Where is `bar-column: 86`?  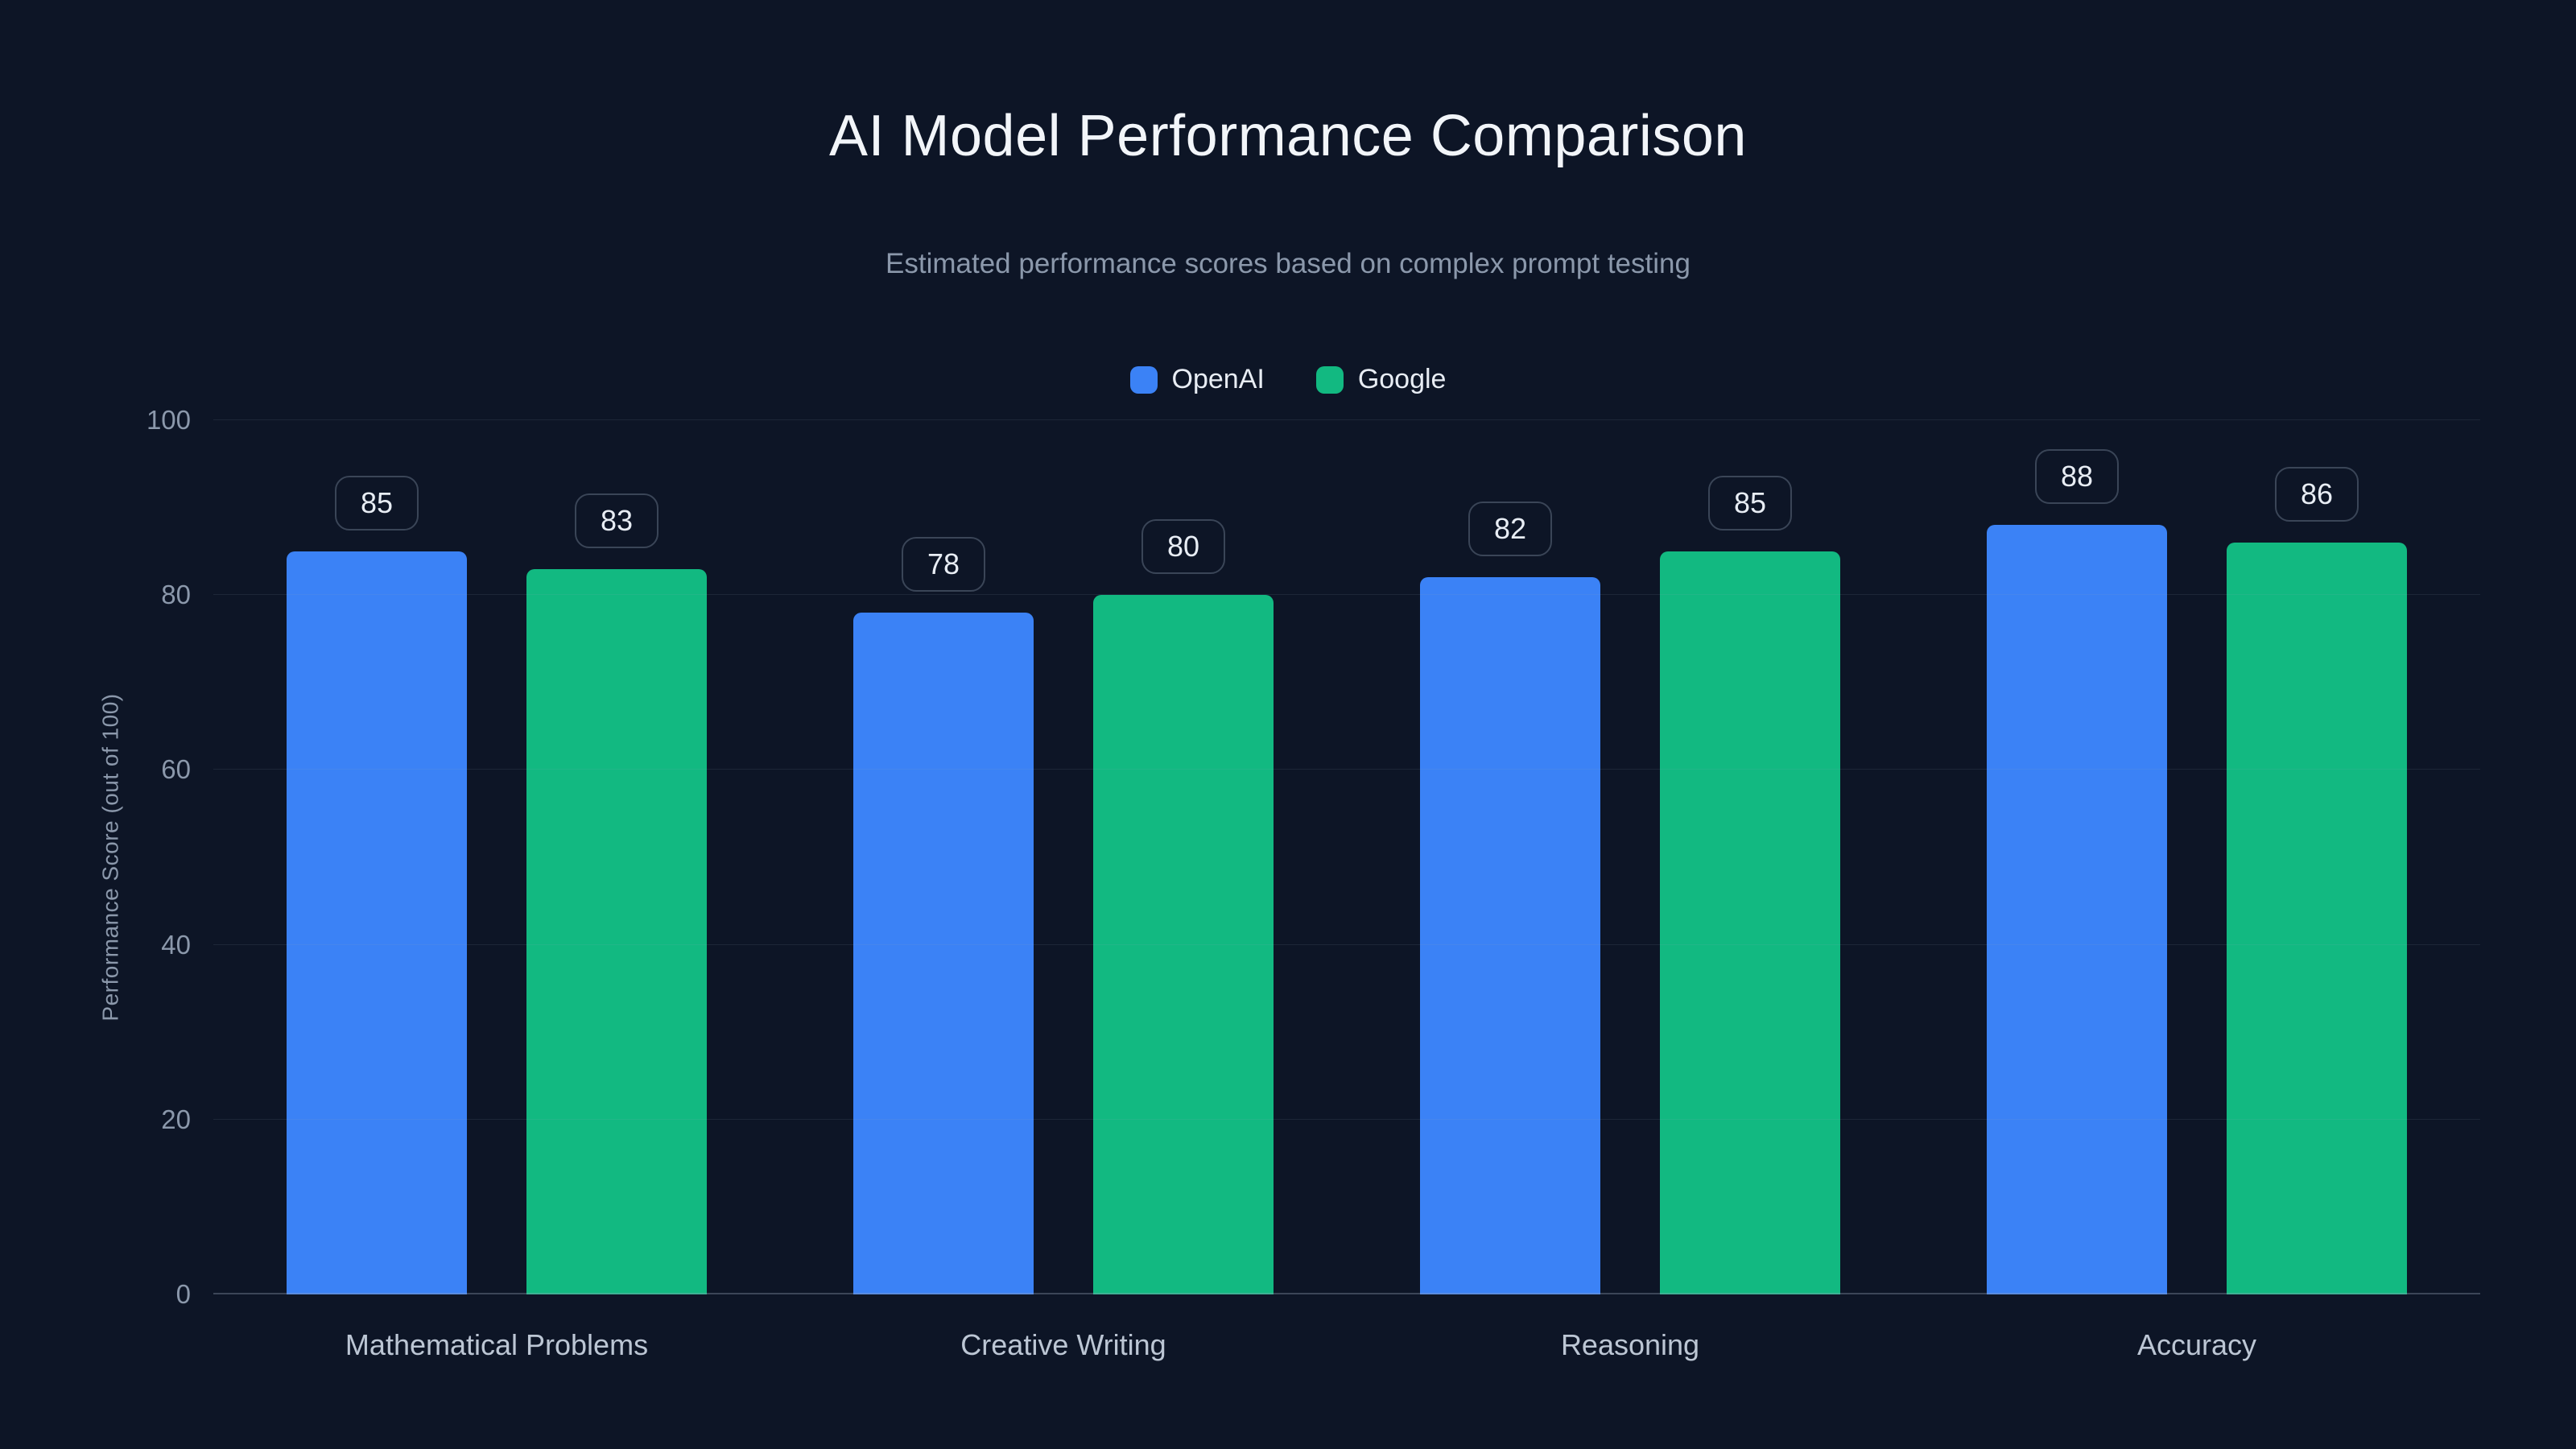
bar-column: 86 is located at coordinates (2317, 857).